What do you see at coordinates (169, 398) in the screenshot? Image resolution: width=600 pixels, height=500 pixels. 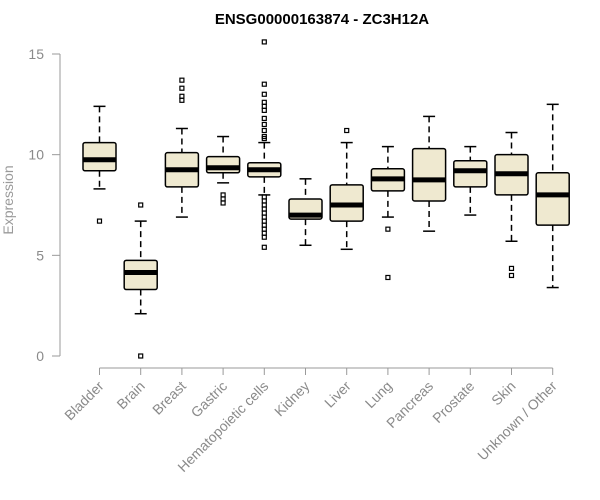 I see `x-tick-label: Breast` at bounding box center [169, 398].